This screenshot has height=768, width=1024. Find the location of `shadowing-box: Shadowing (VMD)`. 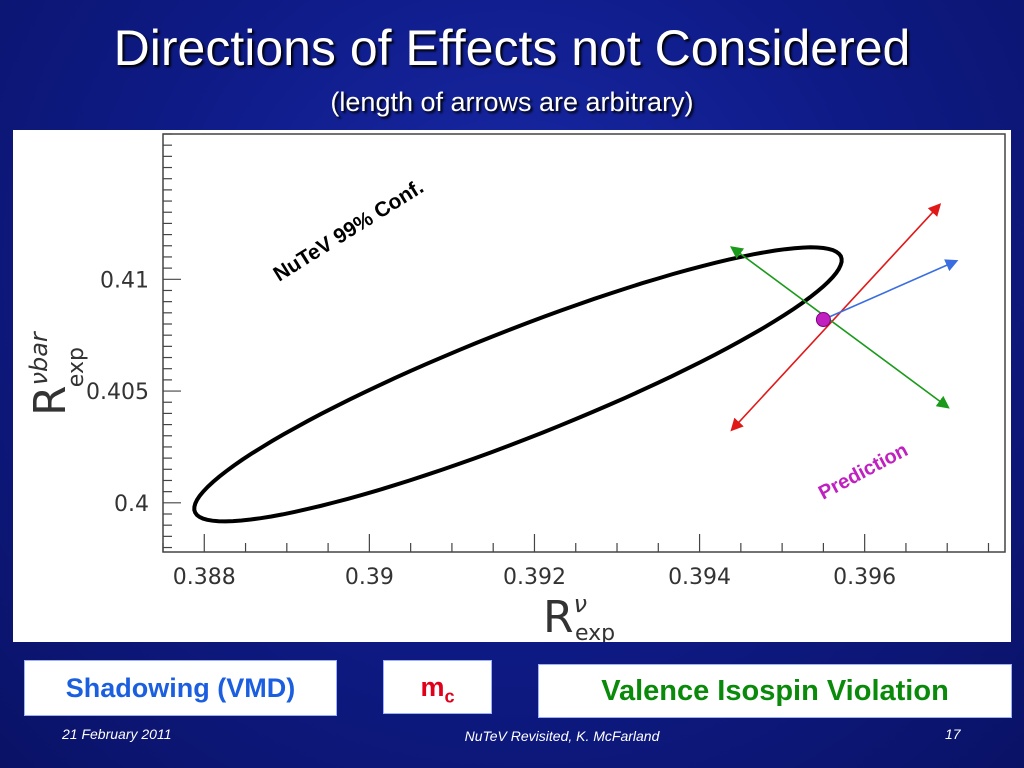

shadowing-box: Shadowing (VMD) is located at coordinates (180, 688).